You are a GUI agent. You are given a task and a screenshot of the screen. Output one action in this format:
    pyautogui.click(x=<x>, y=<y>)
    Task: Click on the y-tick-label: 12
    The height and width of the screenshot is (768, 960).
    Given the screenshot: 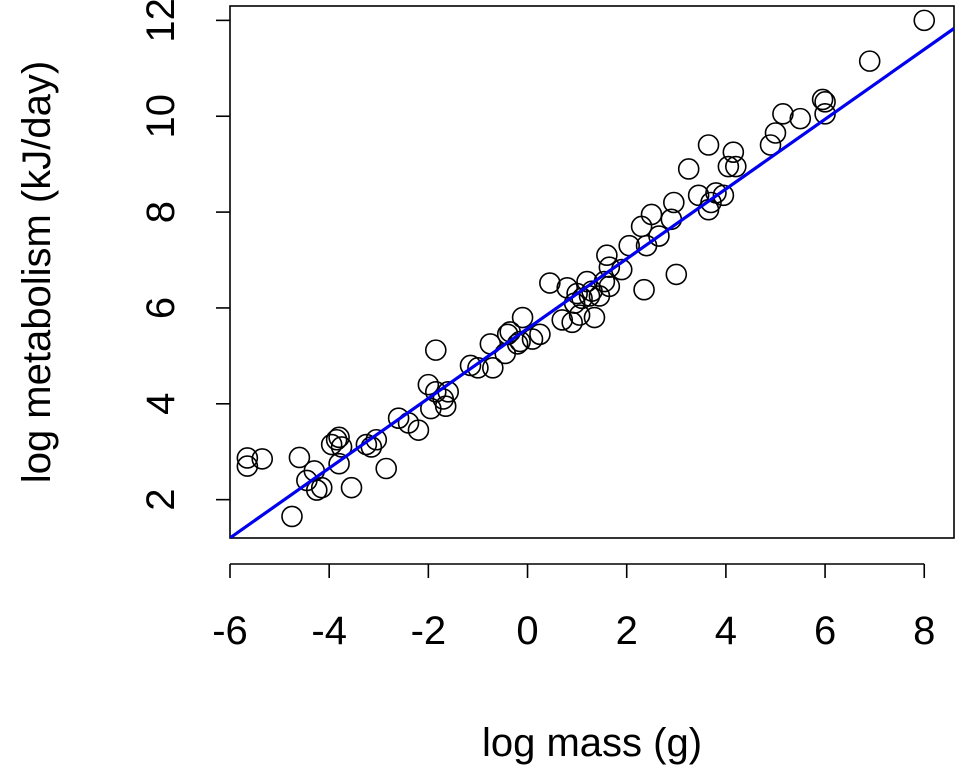 What is the action you would take?
    pyautogui.click(x=161, y=21)
    